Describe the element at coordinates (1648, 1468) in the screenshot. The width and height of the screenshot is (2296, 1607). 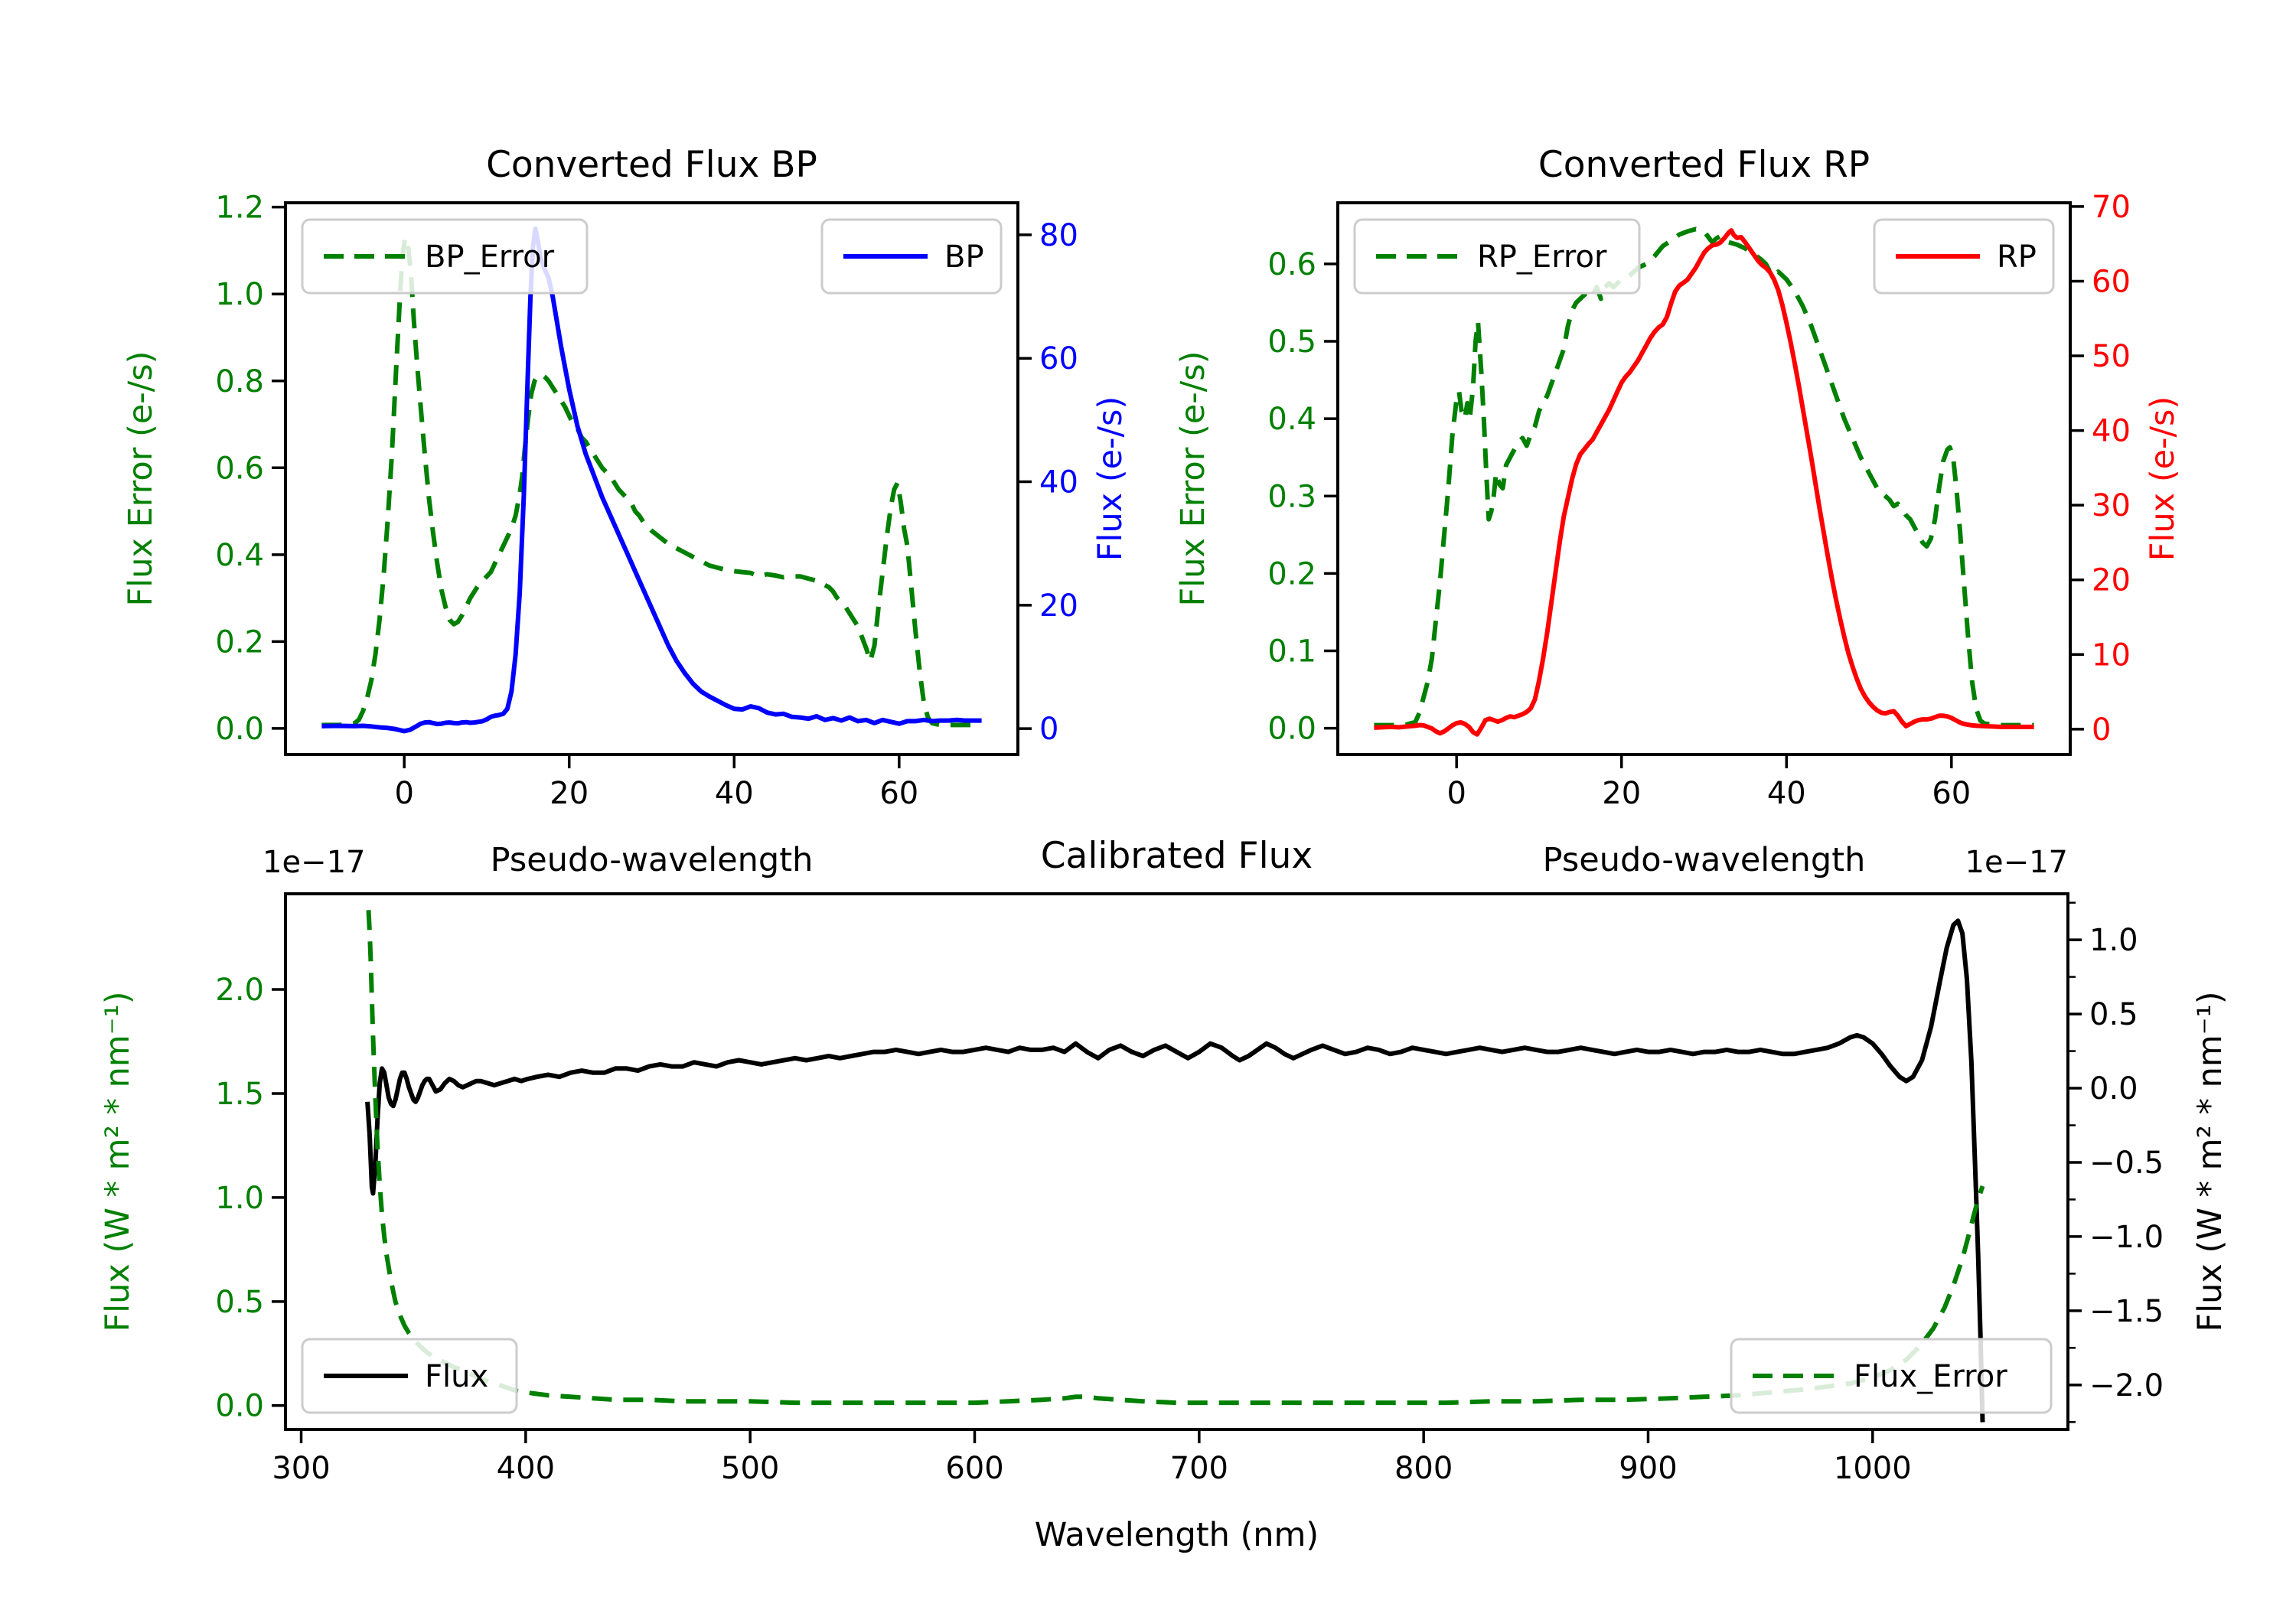
I see `x-tick-label: 900` at that location.